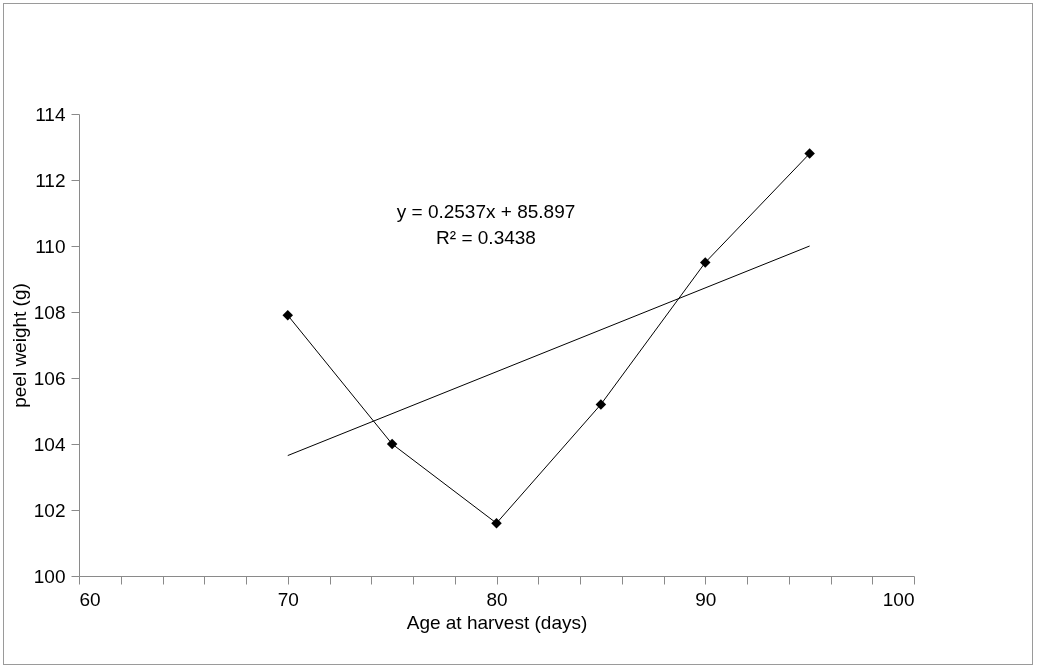 The height and width of the screenshot is (668, 1039). What do you see at coordinates (486, 237) in the screenshot?
I see `annotation: R² = 0.3438` at bounding box center [486, 237].